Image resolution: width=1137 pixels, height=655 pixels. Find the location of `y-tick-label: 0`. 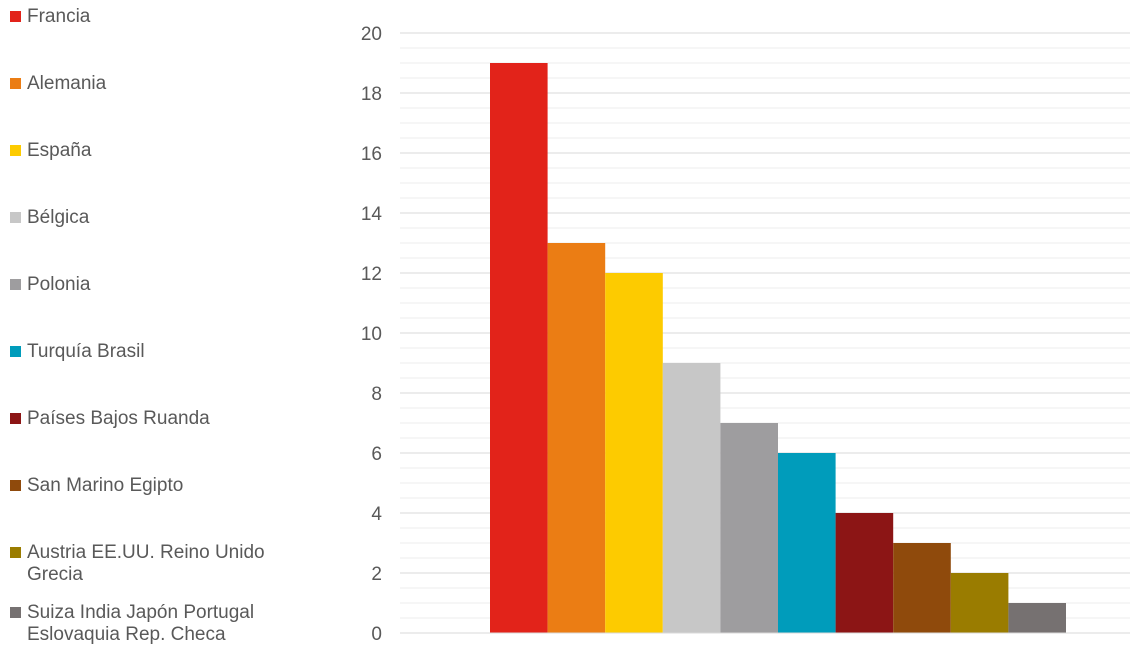

y-tick-label: 0 is located at coordinates (376, 634).